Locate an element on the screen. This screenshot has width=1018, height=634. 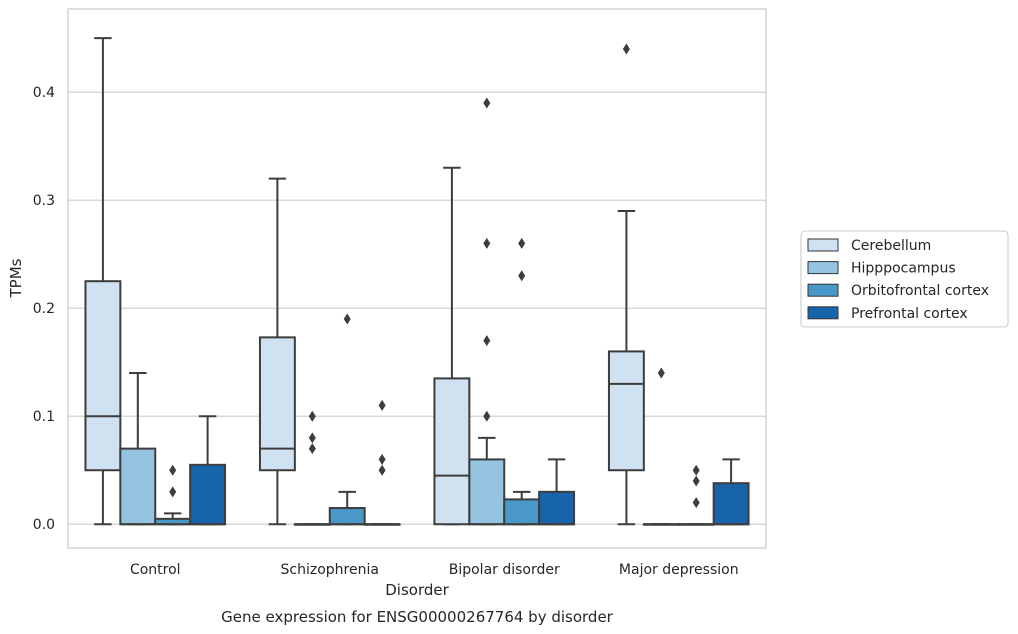
legend-label: Orbitofrontal cortex is located at coordinates (920, 291).